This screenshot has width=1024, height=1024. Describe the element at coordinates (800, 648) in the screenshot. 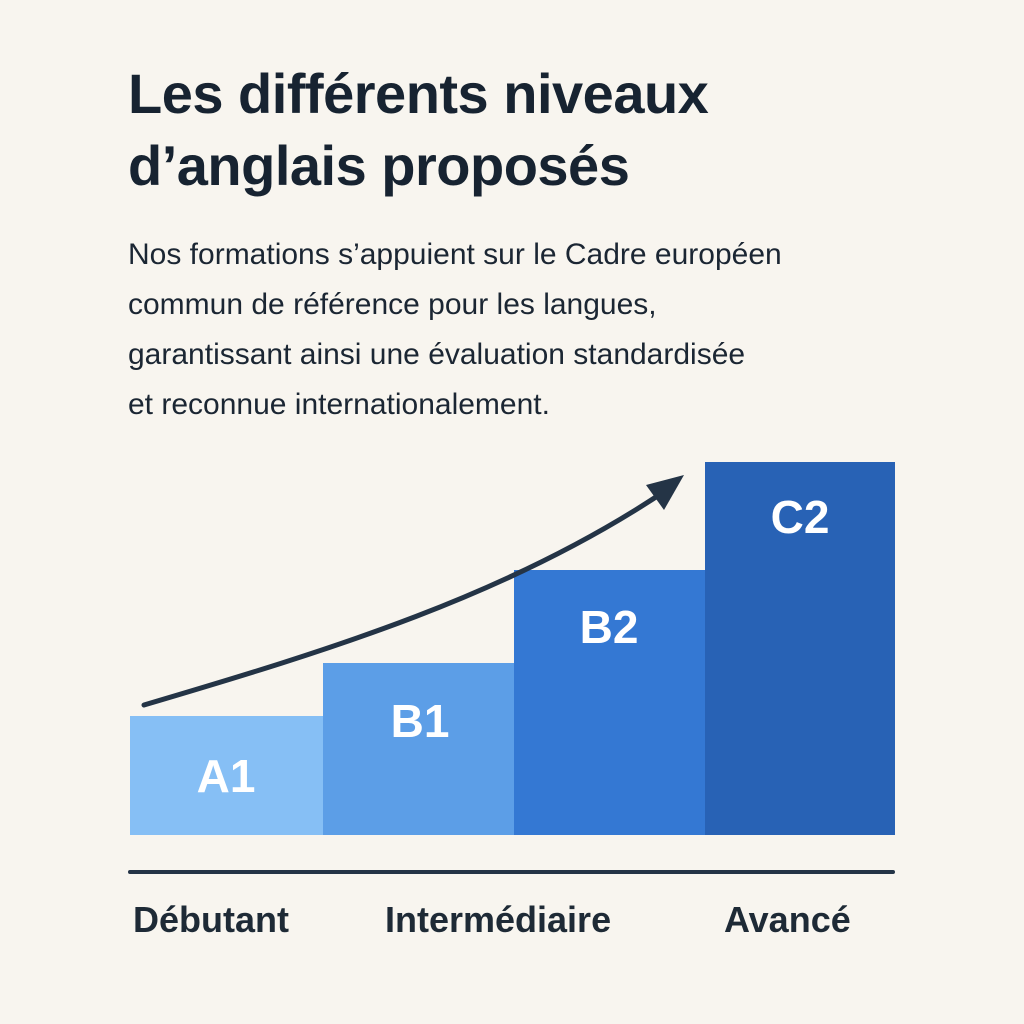

I see `level-block-c2` at that location.